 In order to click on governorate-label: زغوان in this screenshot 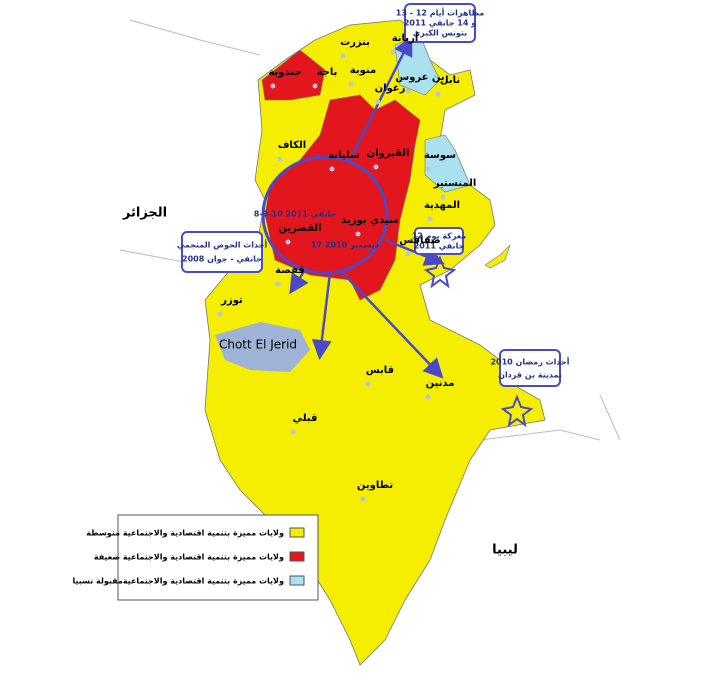, I will do `click(390, 88)`.